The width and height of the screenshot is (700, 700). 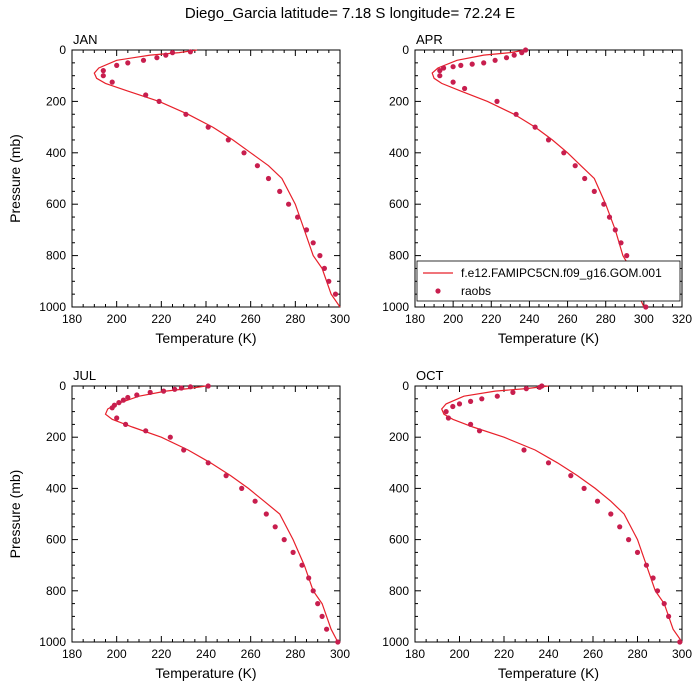 What do you see at coordinates (15, 178) in the screenshot?
I see `y-axis-title: Pressure (mb)` at bounding box center [15, 178].